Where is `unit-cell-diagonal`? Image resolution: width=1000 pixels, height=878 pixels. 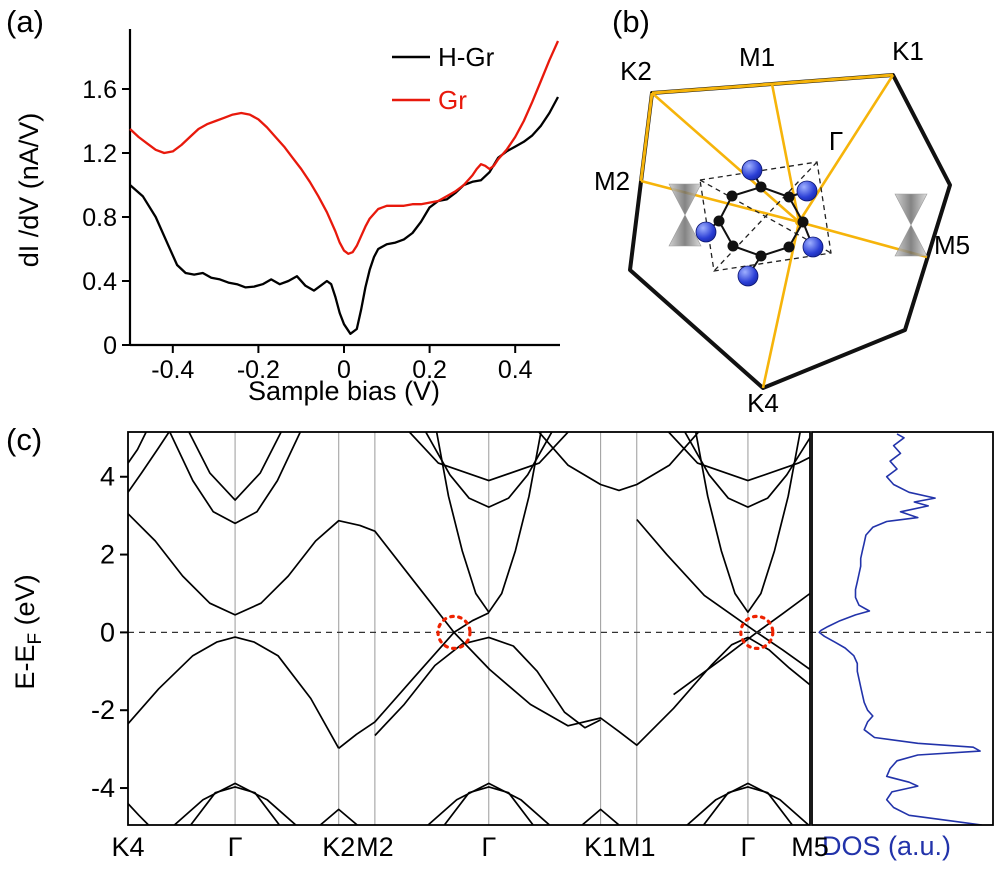
unit-cell-diagonal is located at coordinates (765, 216).